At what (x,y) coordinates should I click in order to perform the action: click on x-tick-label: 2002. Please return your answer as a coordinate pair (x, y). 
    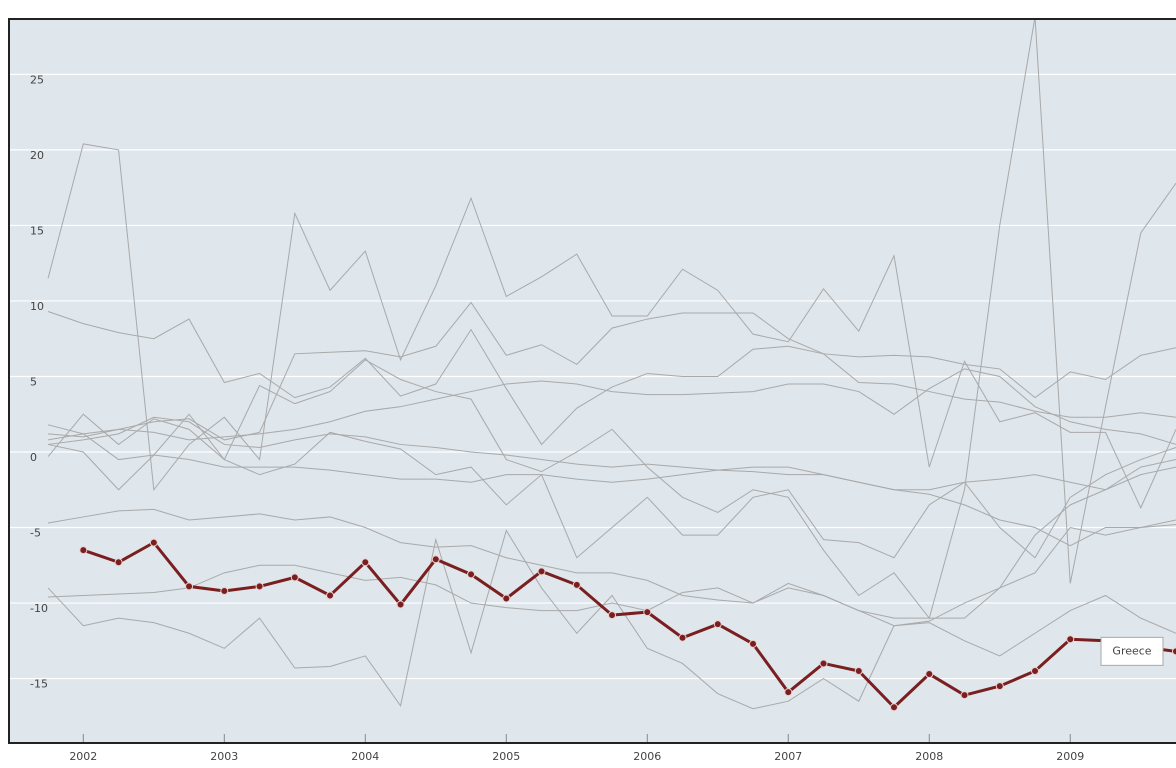
    Looking at the image, I should click on (83, 756).